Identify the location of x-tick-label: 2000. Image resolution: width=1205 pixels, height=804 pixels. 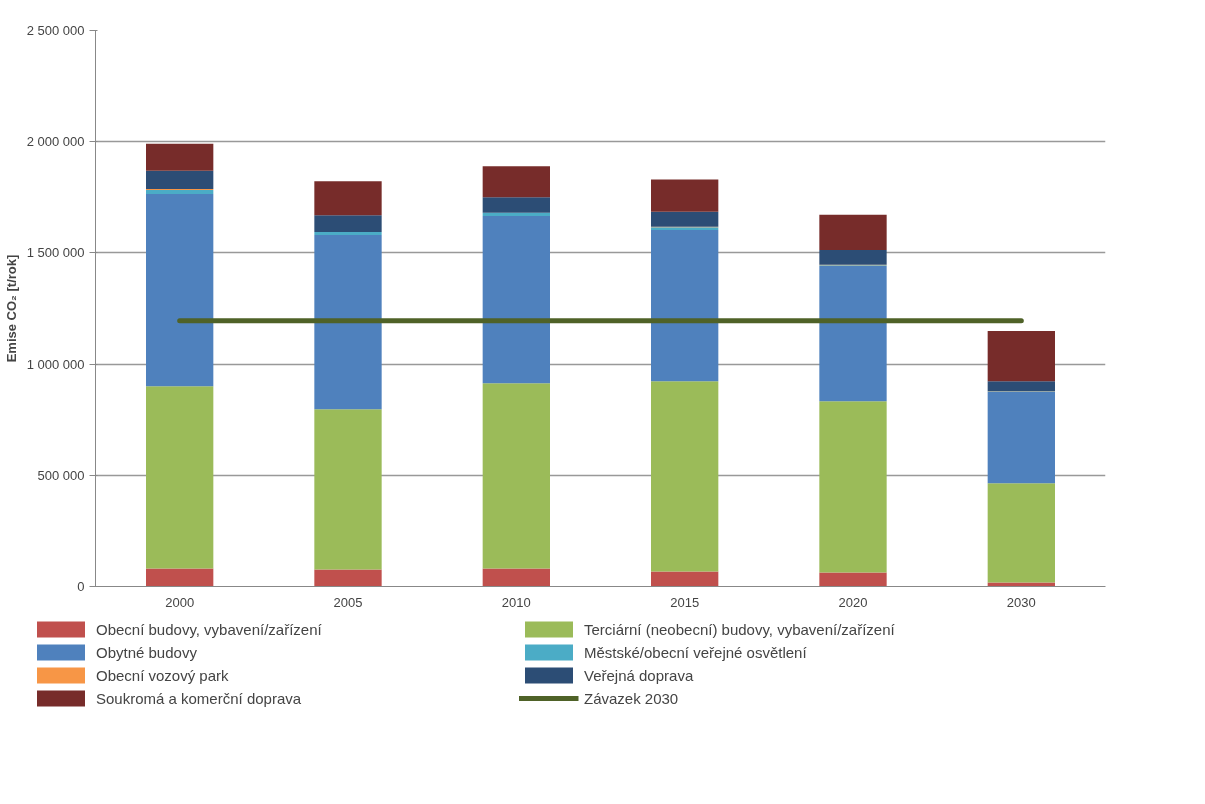
(180, 602).